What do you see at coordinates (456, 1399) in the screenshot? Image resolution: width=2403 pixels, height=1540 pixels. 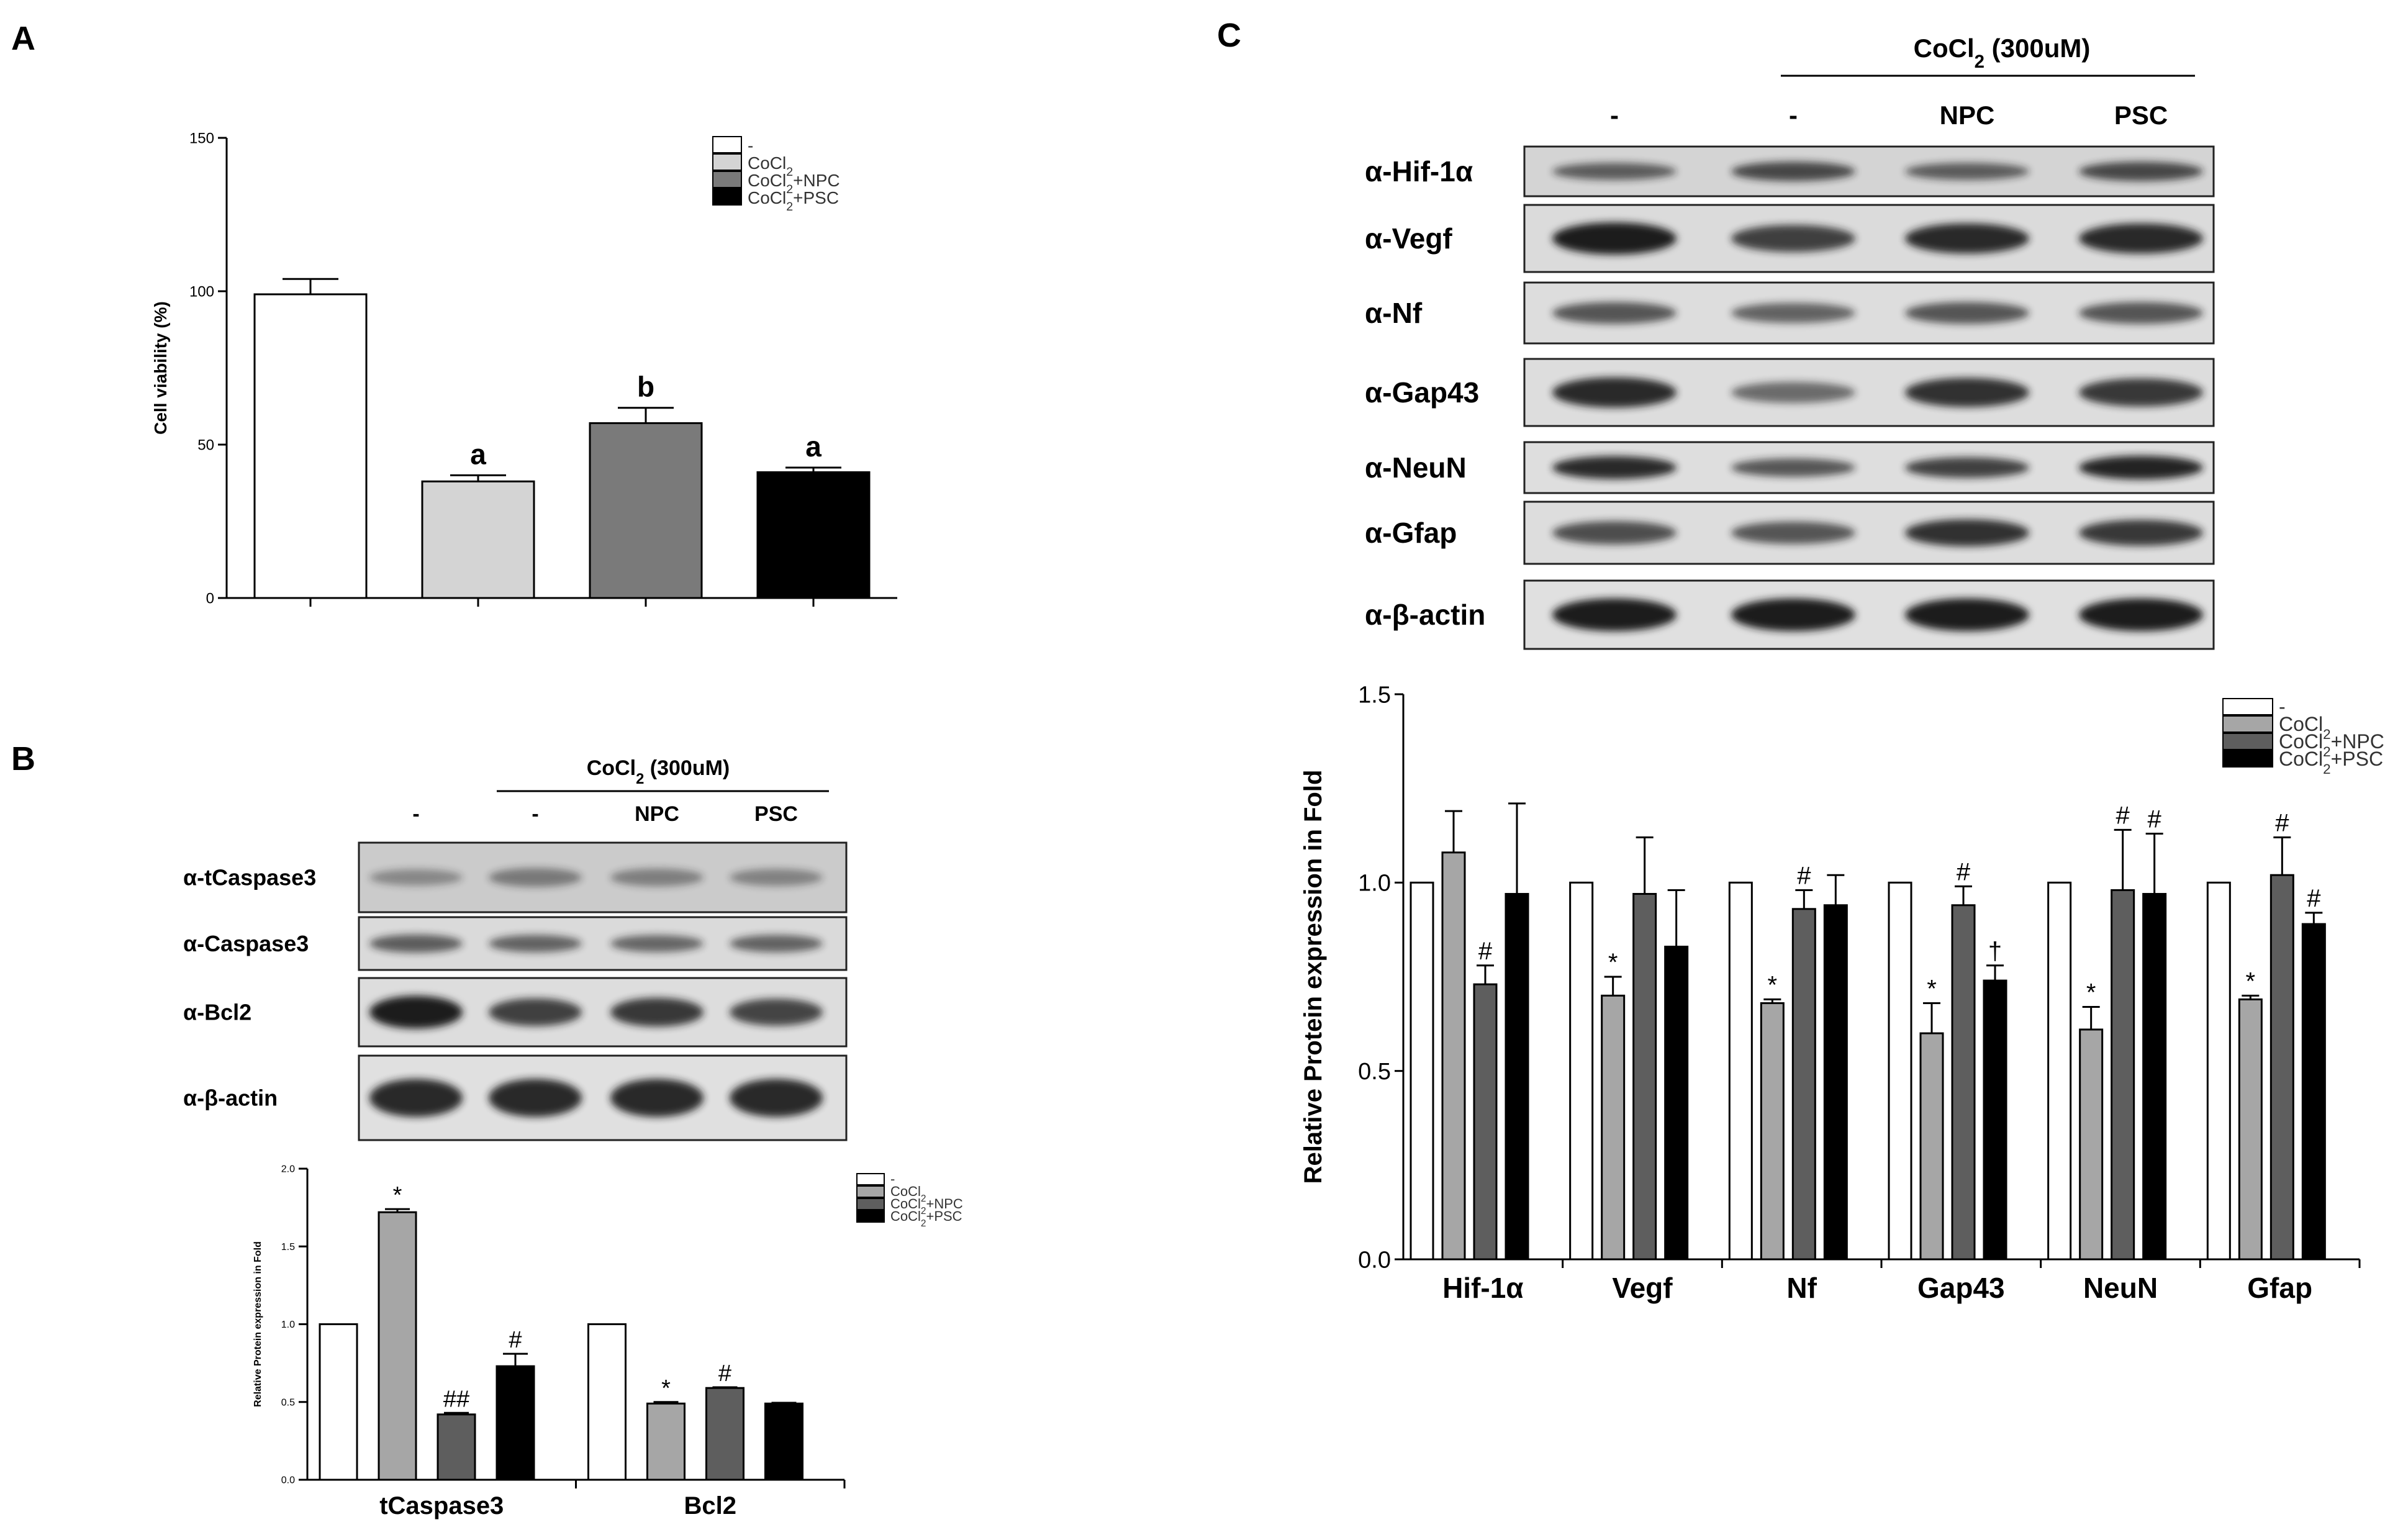 I see `significance-label: ##` at bounding box center [456, 1399].